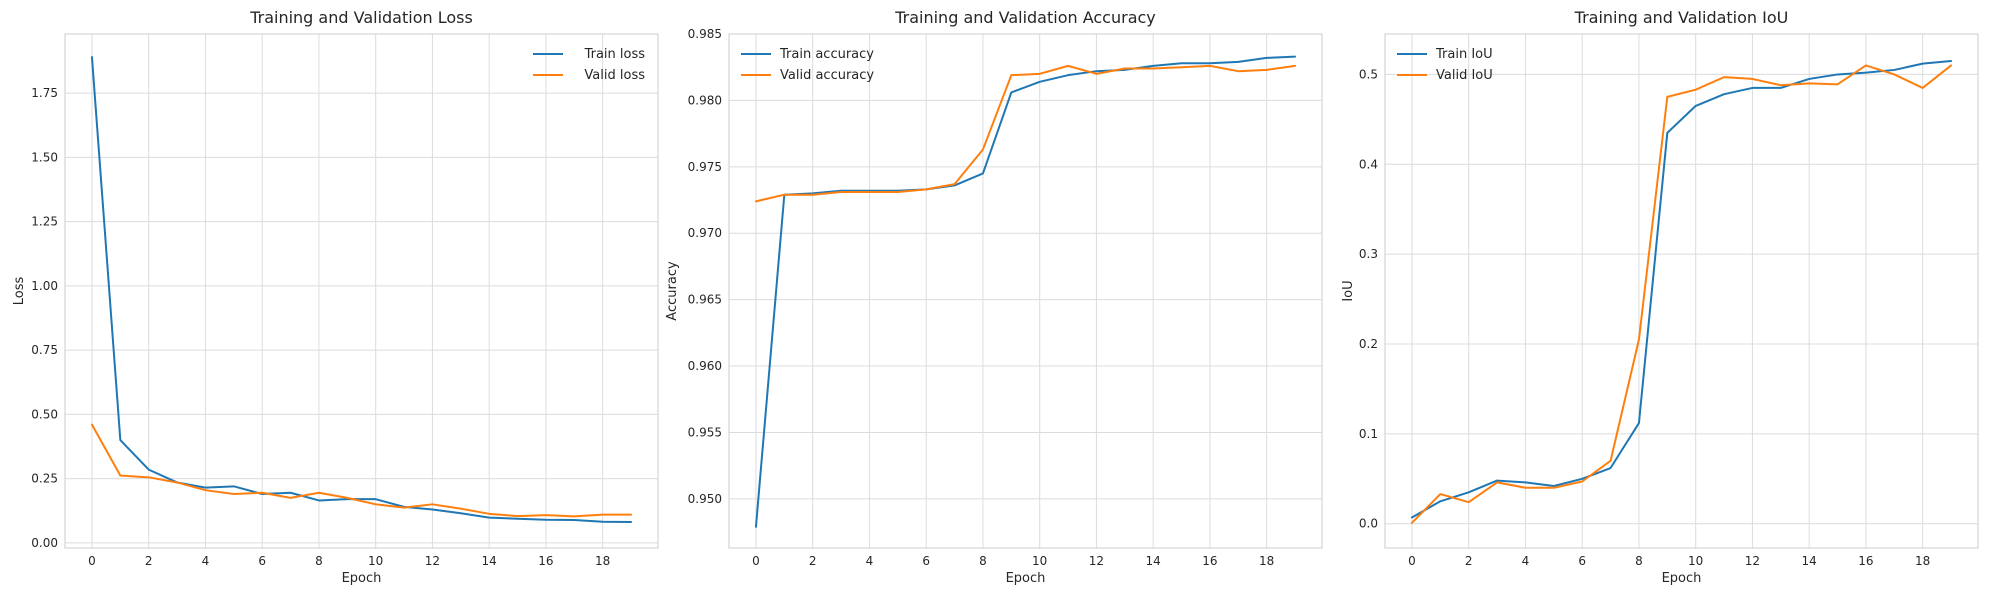 The height and width of the screenshot is (600, 2000). Describe the element at coordinates (1464, 54) in the screenshot. I see `legend-label: Train IoU` at that location.